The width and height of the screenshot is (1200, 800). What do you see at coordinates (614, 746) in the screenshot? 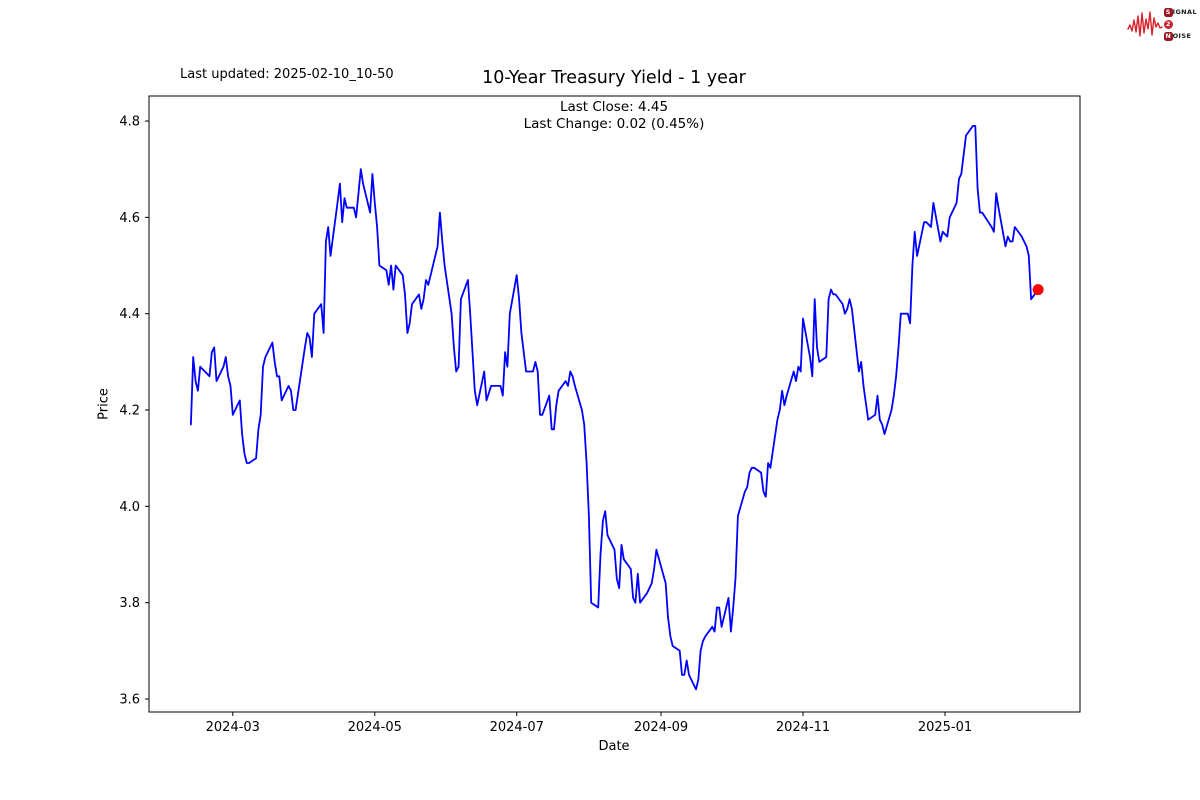
I see `x-axis-label: Date` at bounding box center [614, 746].